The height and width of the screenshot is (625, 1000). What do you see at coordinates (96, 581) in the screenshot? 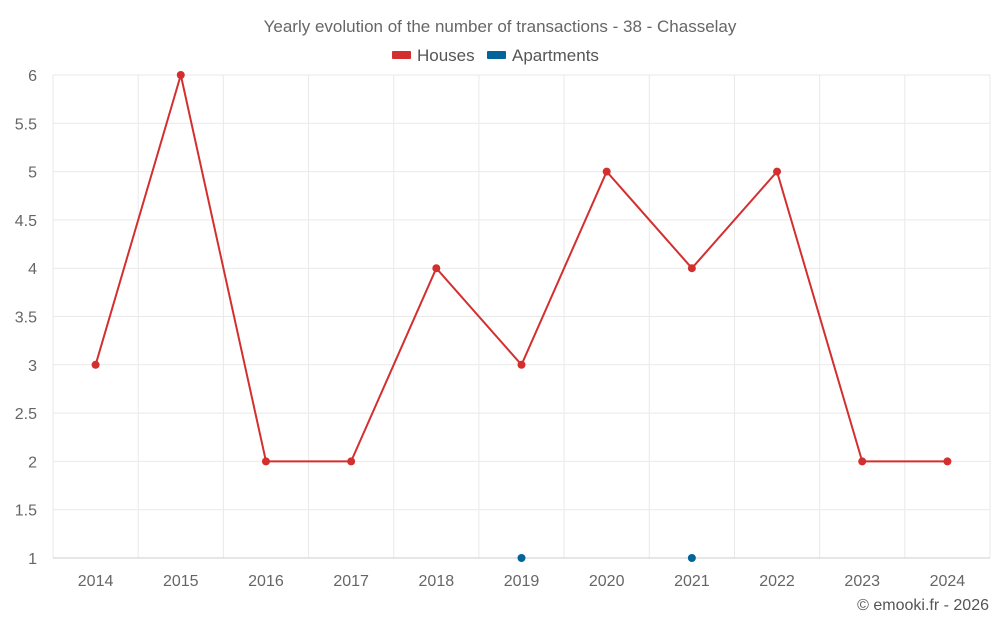
I see `x-tick-label: 2014` at bounding box center [96, 581].